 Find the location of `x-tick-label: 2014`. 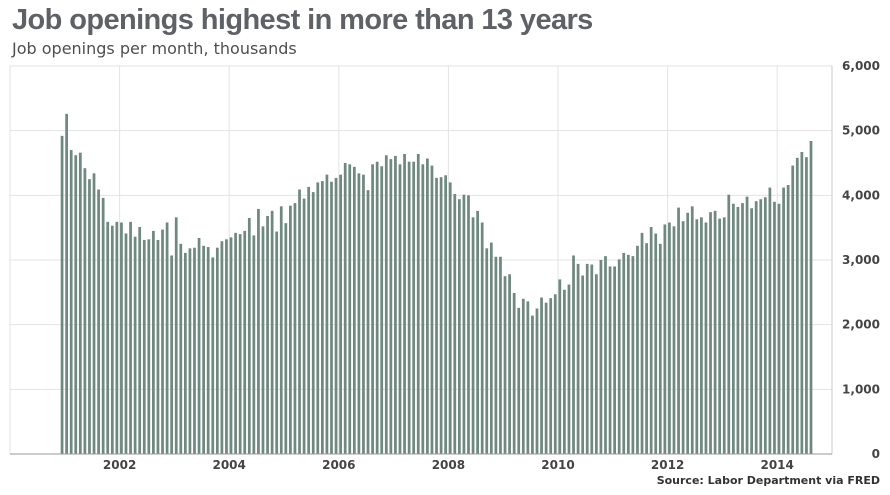

x-tick-label: 2014 is located at coordinates (776, 465).